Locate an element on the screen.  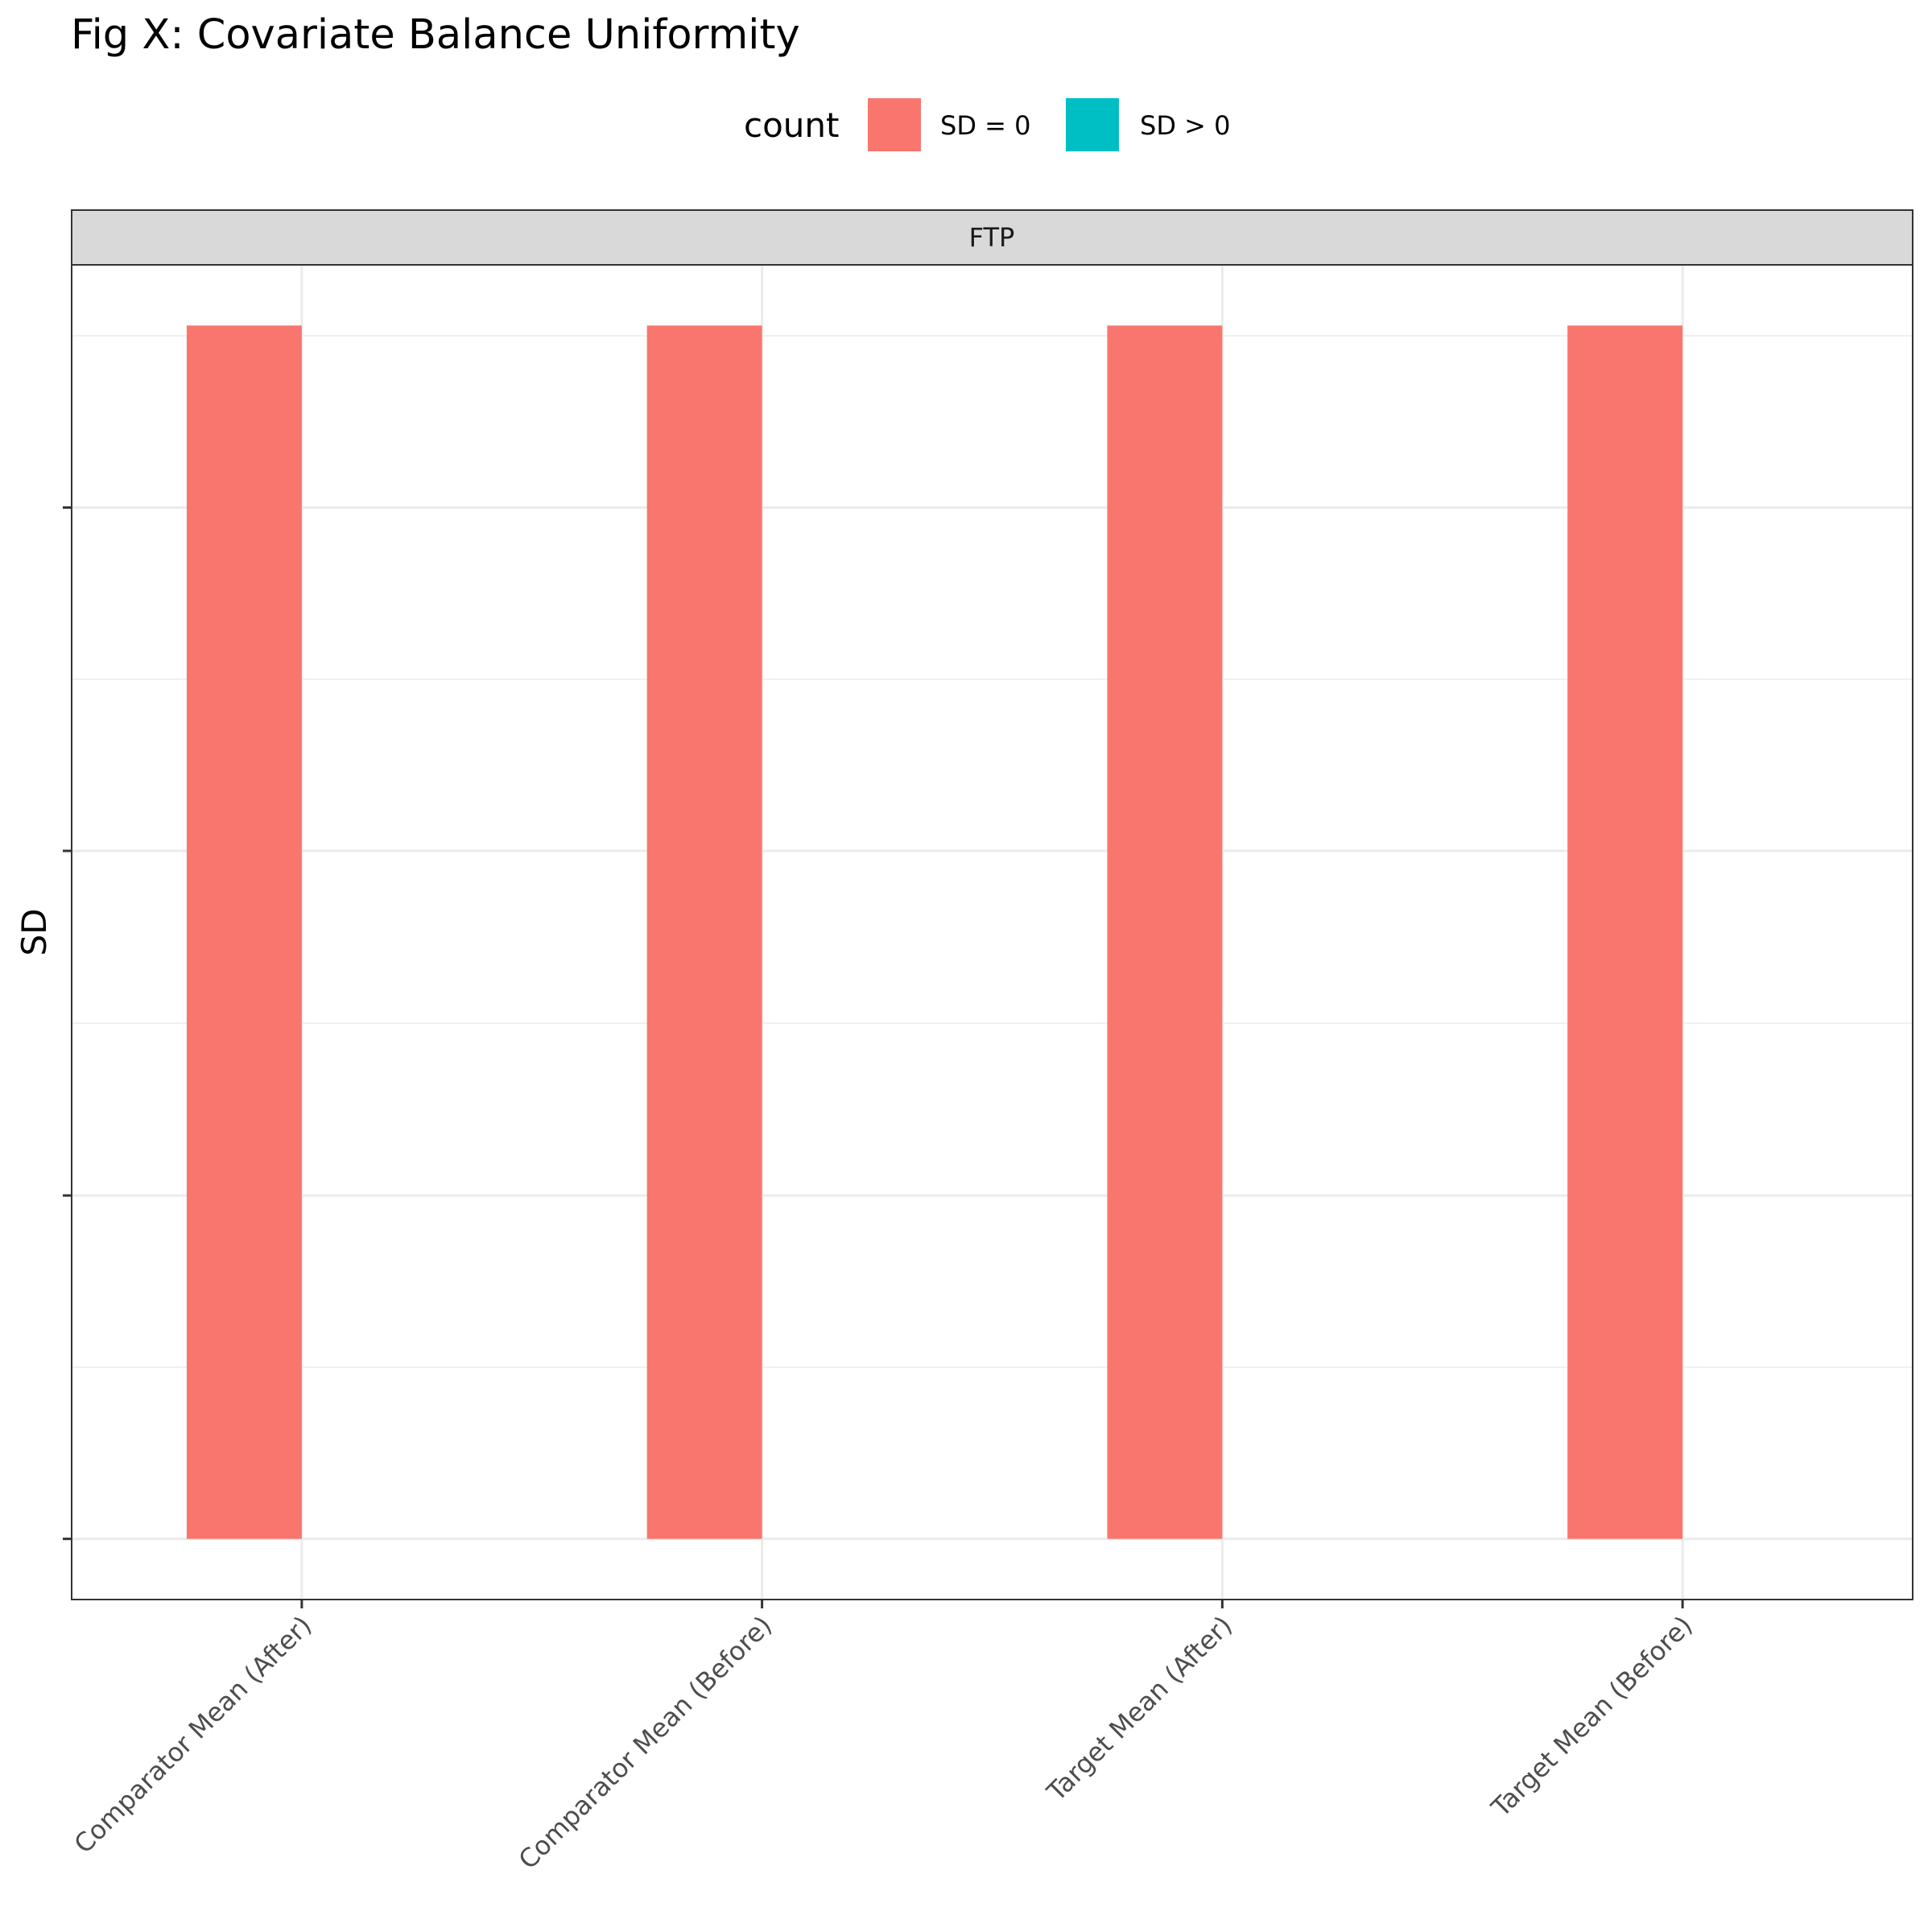
x-tick-label: Target Mean (Before) is located at coordinates (1592, 1716).